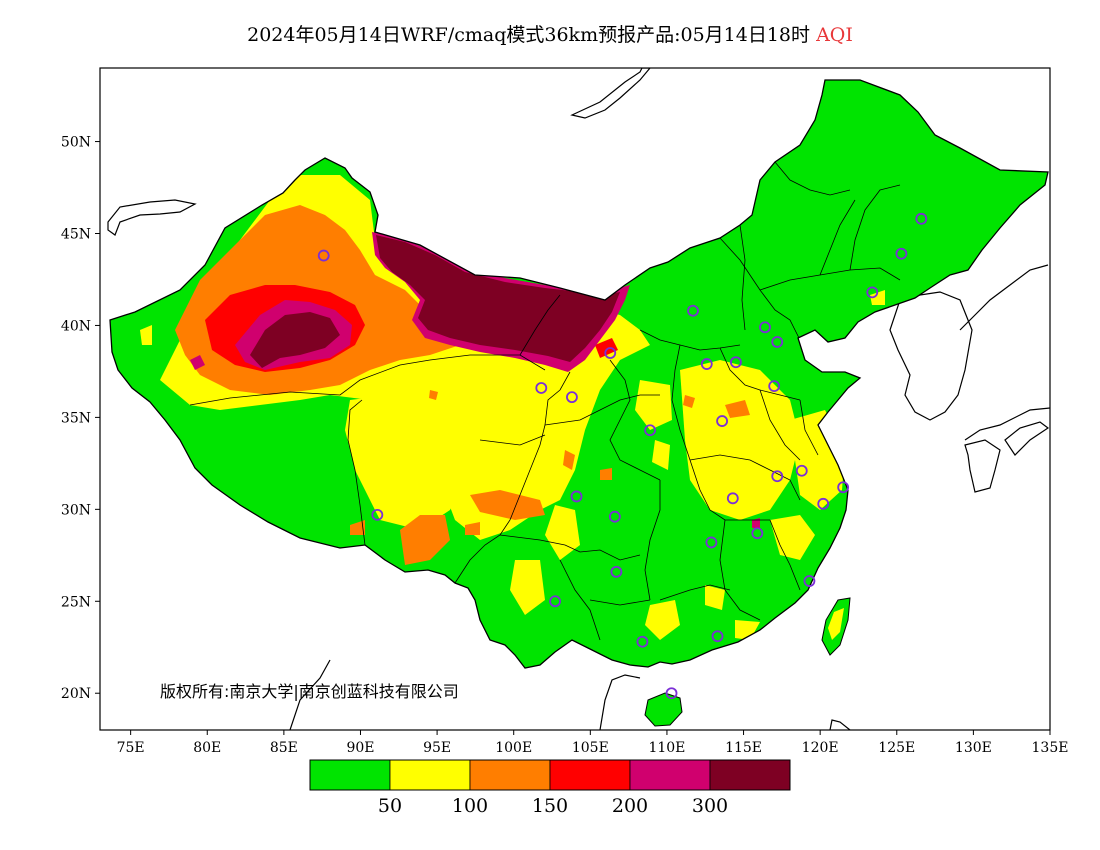 This screenshot has width=1100, height=850. What do you see at coordinates (309, 691) in the screenshot?
I see `copyright-text: 版权所有:南京大学|南京创蓝科技有限公司` at bounding box center [309, 691].